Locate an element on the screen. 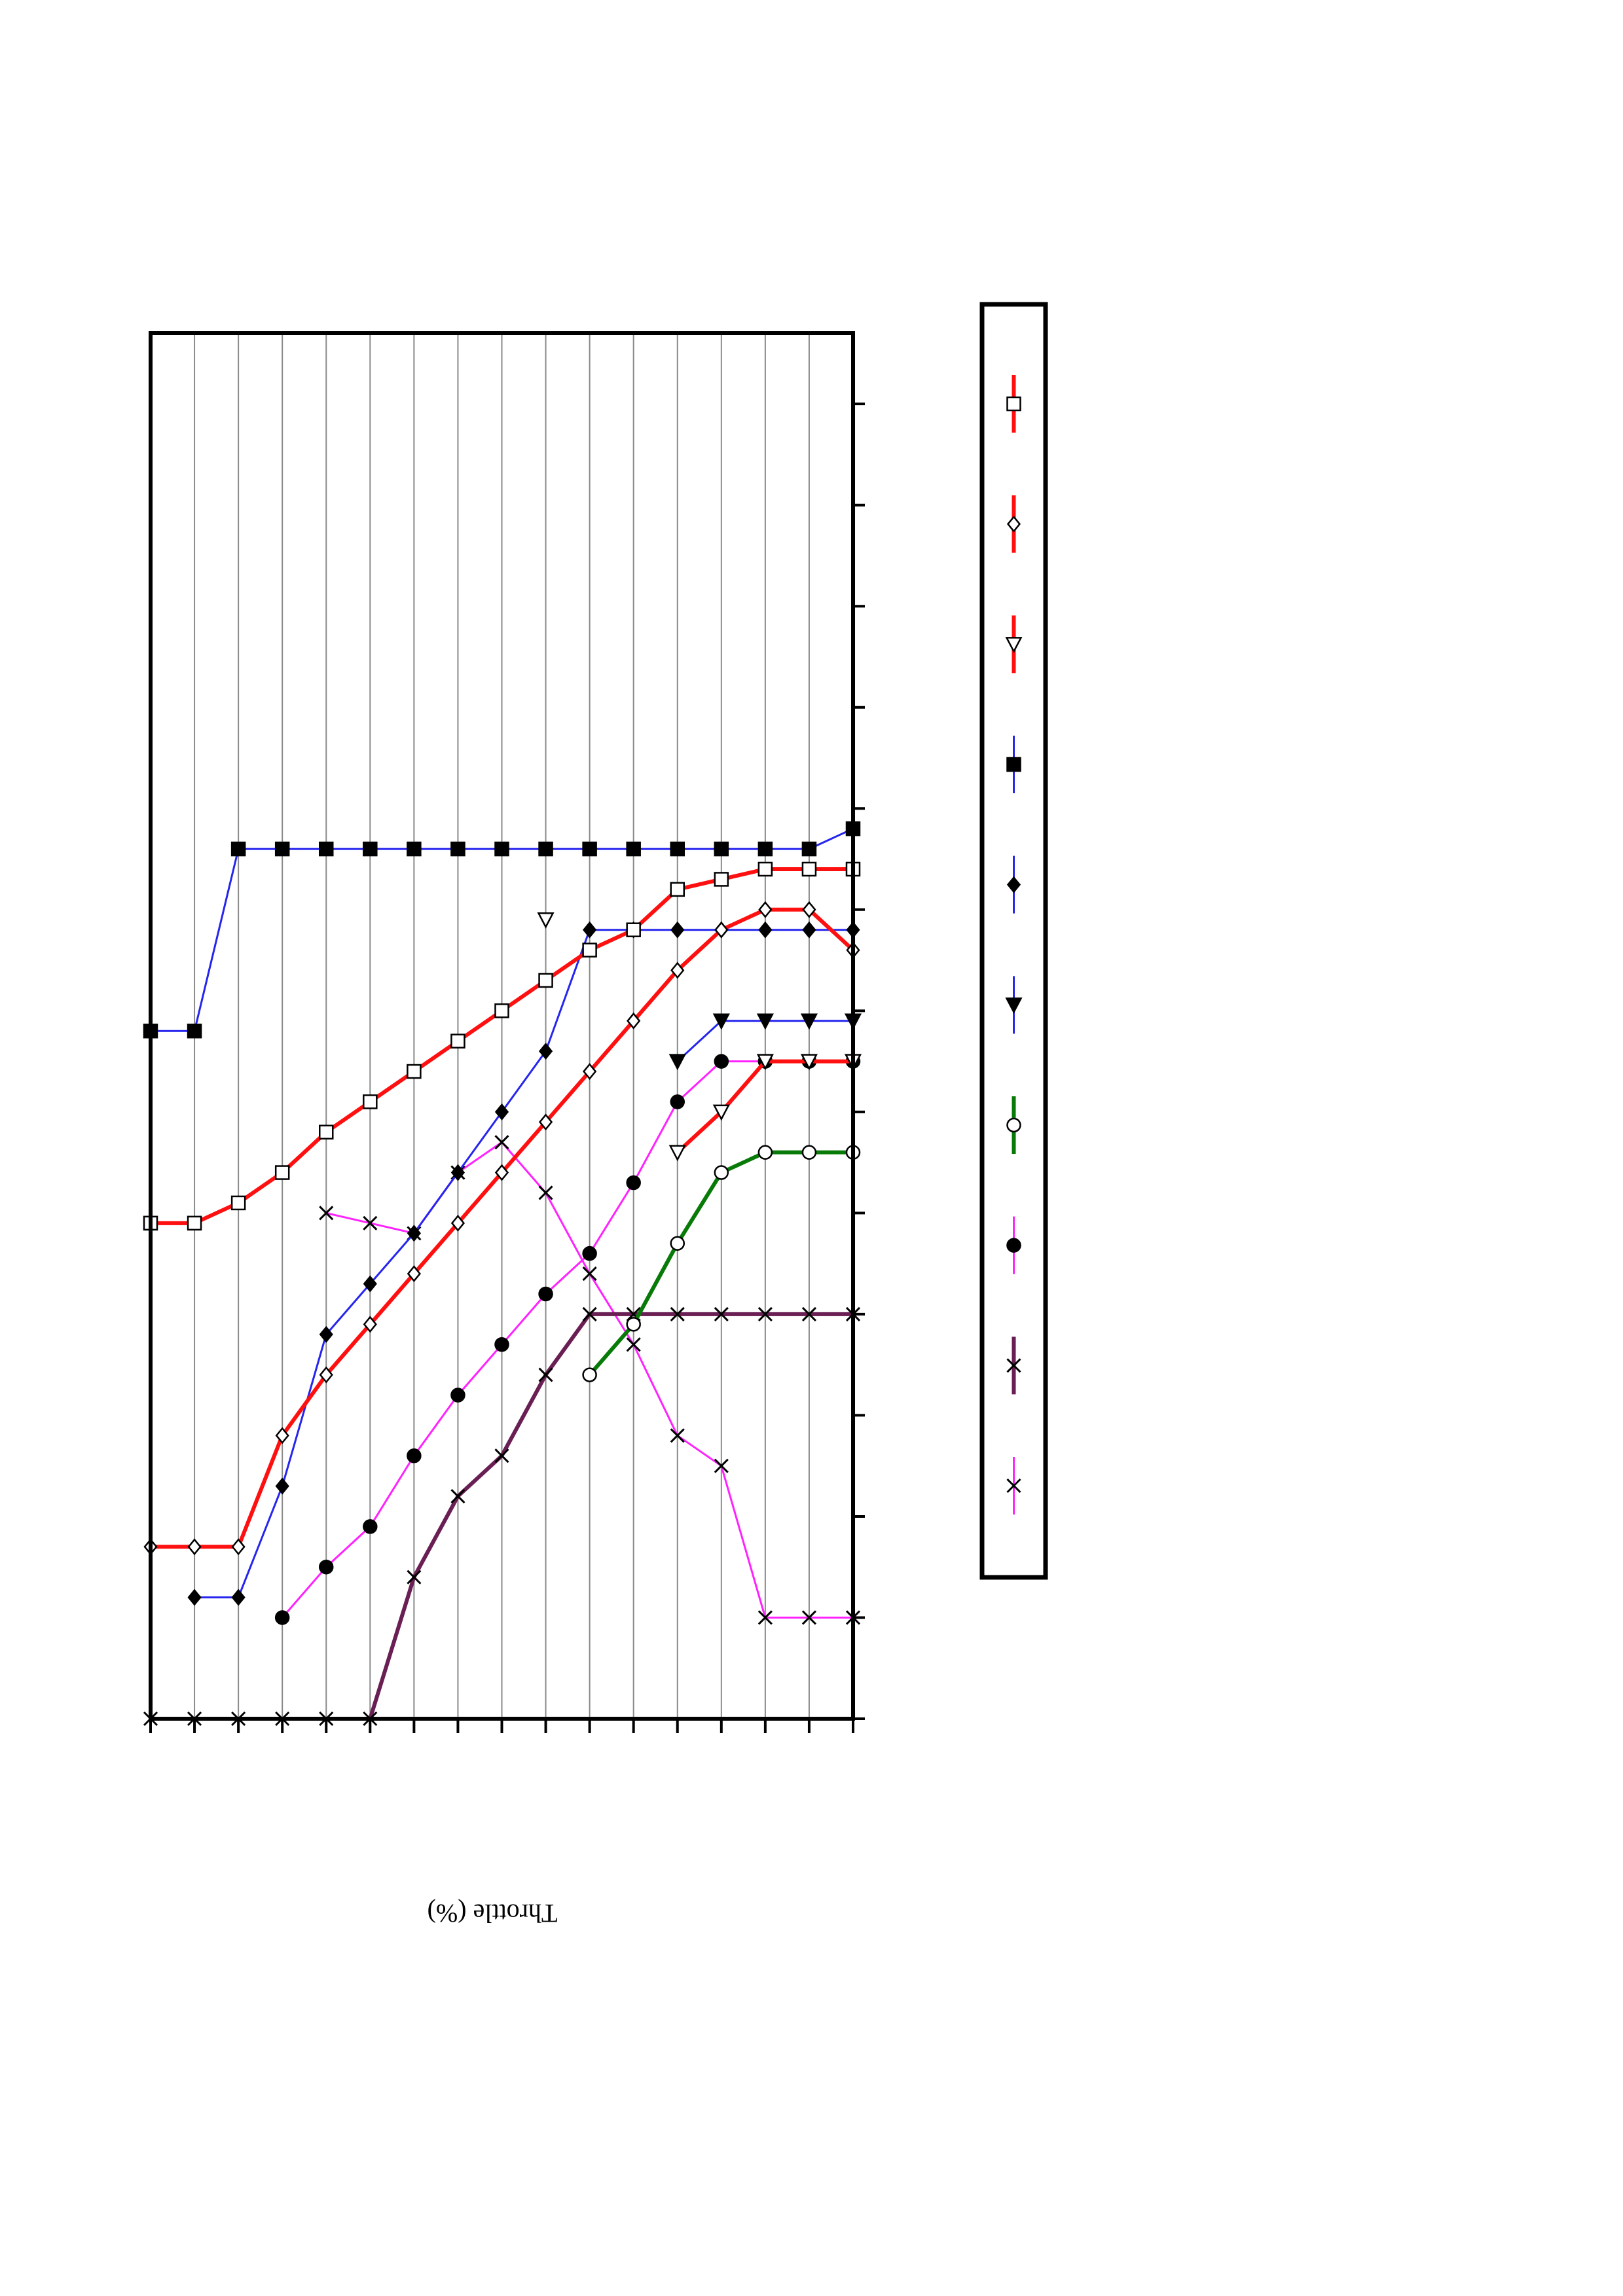  x-axis-title: Throttle (%) is located at coordinates (493, 1913).